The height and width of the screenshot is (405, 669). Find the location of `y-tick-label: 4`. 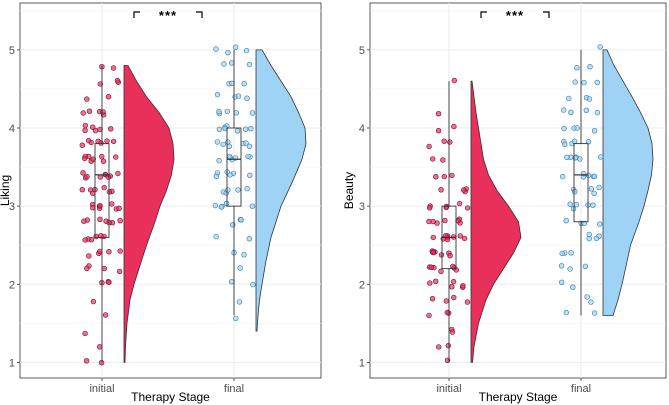

y-tick-label: 4 is located at coordinates (12, 129).